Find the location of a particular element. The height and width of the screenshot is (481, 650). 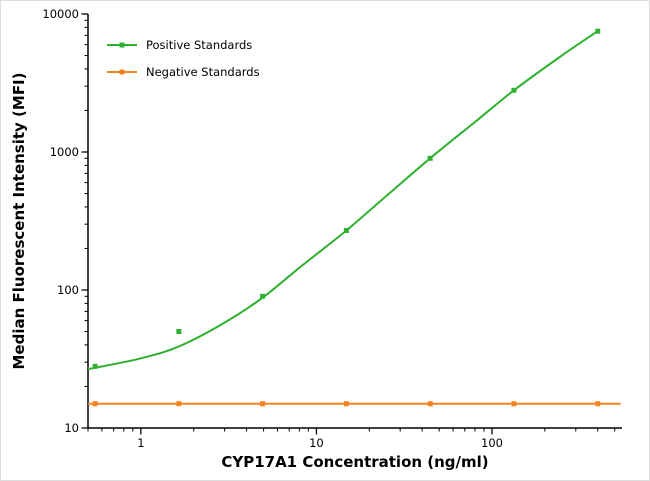

y-tick-label: 100 is located at coordinates (68, 290).